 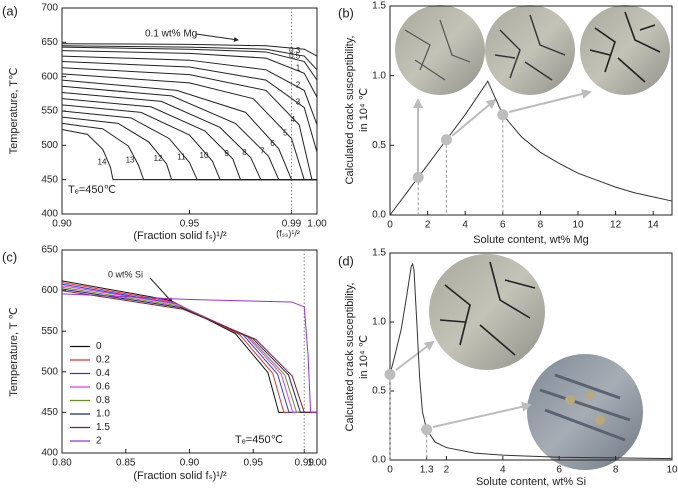 I want to click on panel-label: (b), so click(x=346, y=12).